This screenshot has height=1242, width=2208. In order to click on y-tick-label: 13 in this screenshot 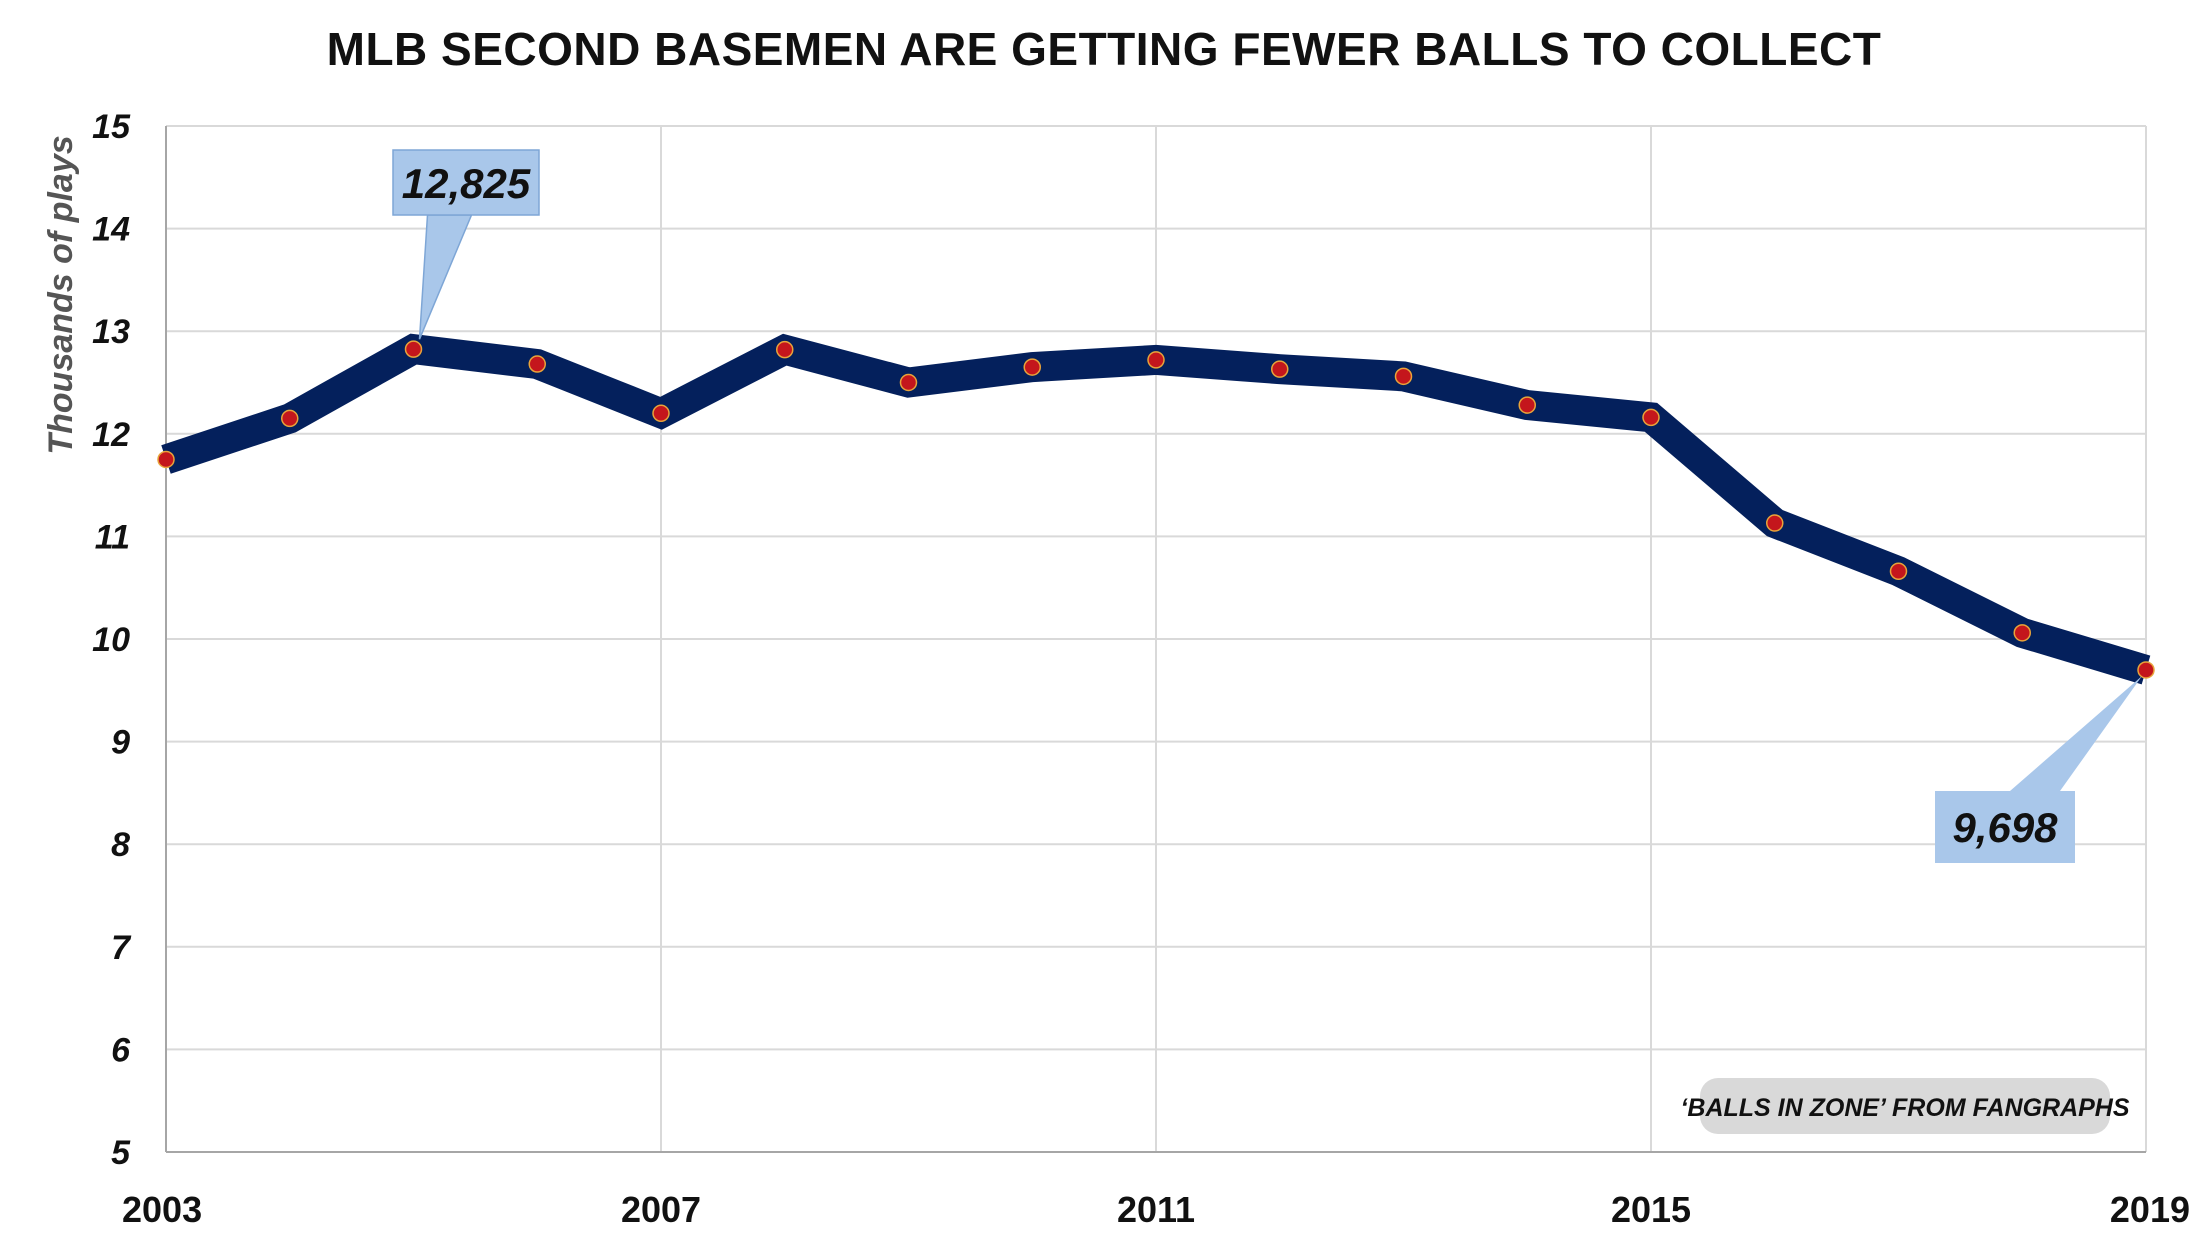, I will do `click(111, 332)`.